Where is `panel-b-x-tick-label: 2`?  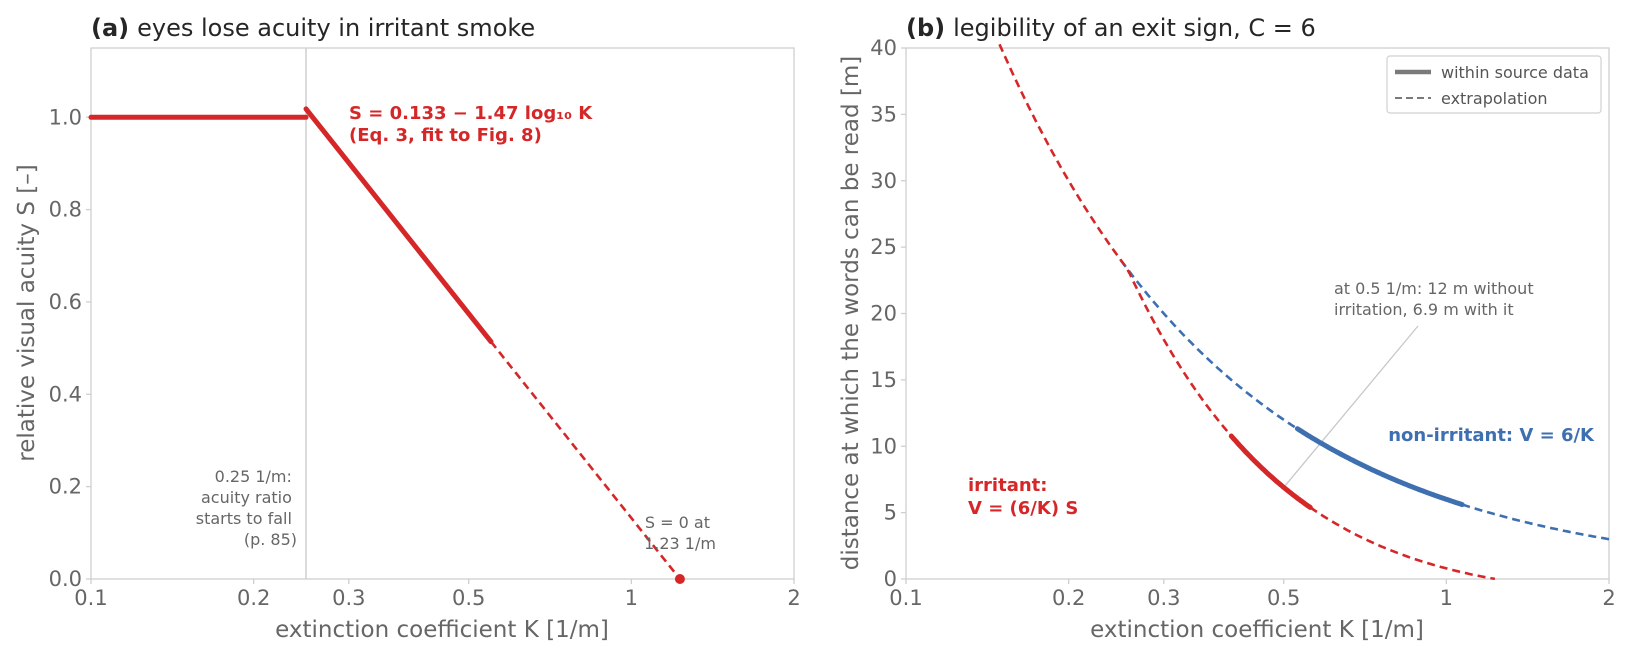 panel-b-x-tick-label: 2 is located at coordinates (1608, 598).